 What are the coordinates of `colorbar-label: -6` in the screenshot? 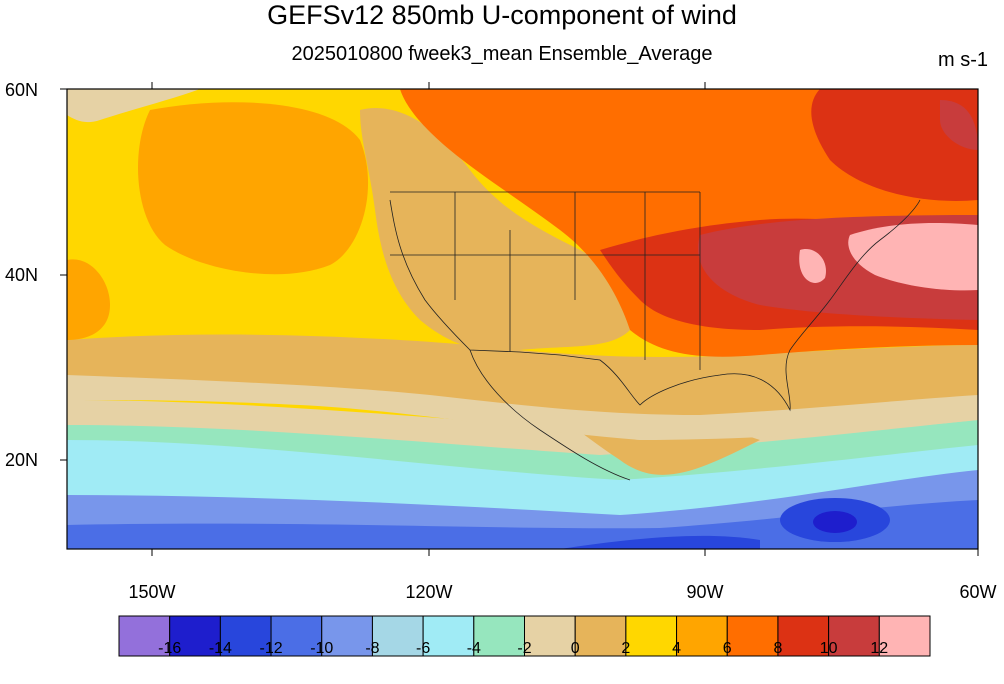 It's located at (423, 649).